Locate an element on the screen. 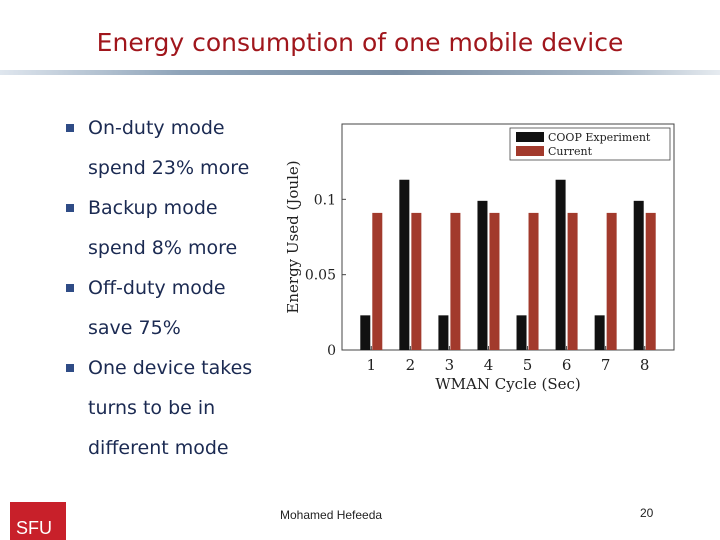 Image resolution: width=720 pixels, height=540 pixels. x-tick-label: 7 is located at coordinates (606, 365).